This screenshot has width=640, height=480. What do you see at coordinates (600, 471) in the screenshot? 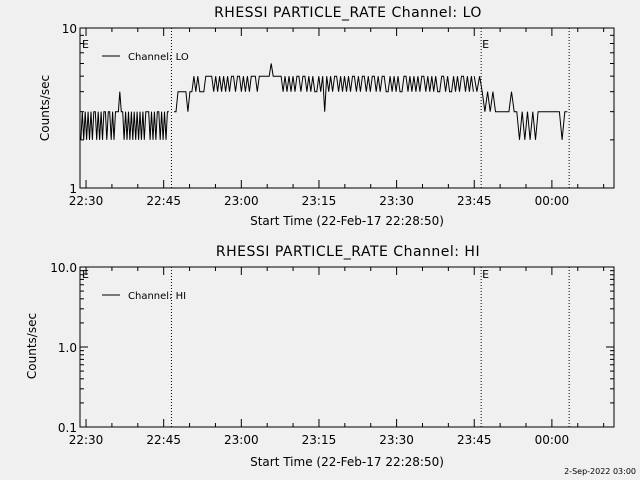
I see `footer-timestamp: 2-Sep-2022 03:00` at bounding box center [600, 471].